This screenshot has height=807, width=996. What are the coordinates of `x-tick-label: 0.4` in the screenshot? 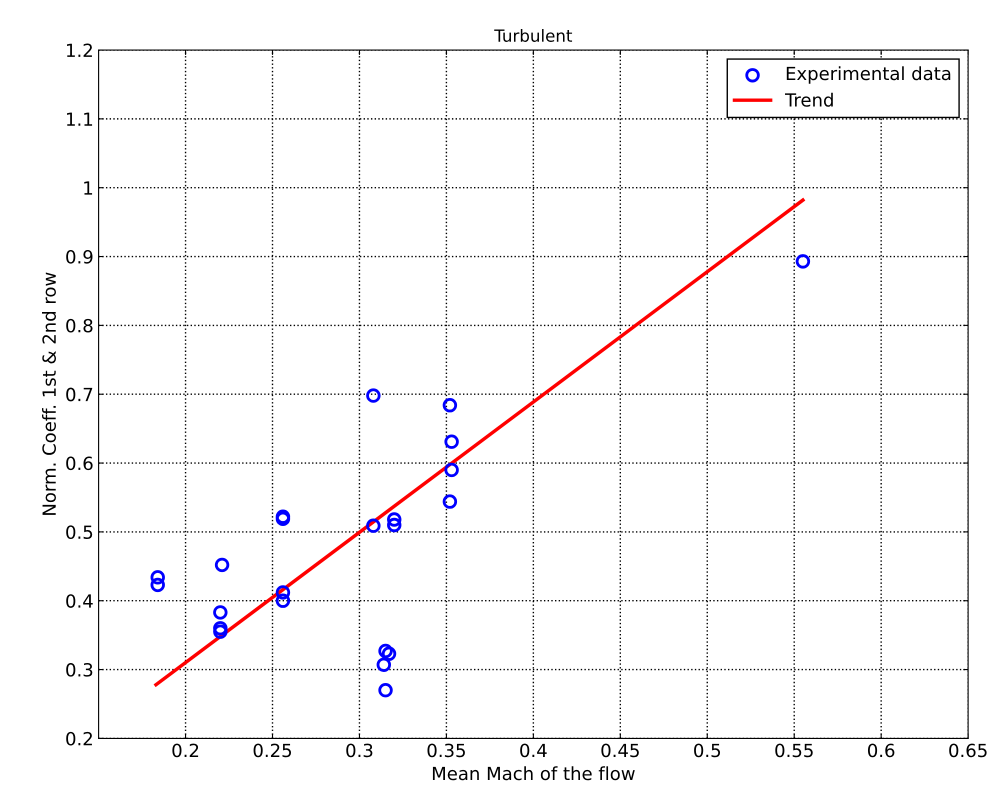 It's located at (533, 751).